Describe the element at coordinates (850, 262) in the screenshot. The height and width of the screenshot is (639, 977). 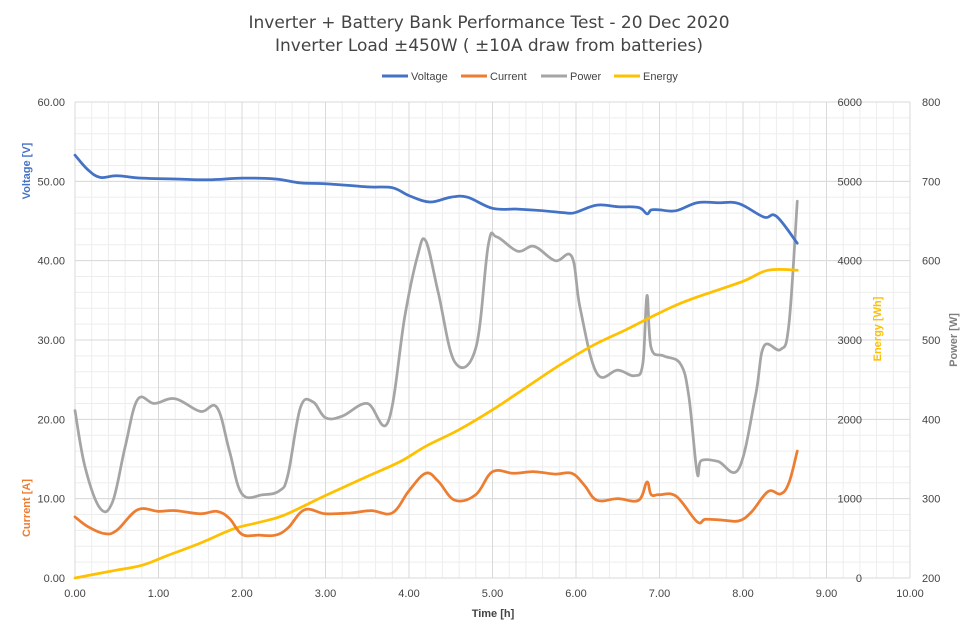
I see `energy-tick-label: 4000` at that location.